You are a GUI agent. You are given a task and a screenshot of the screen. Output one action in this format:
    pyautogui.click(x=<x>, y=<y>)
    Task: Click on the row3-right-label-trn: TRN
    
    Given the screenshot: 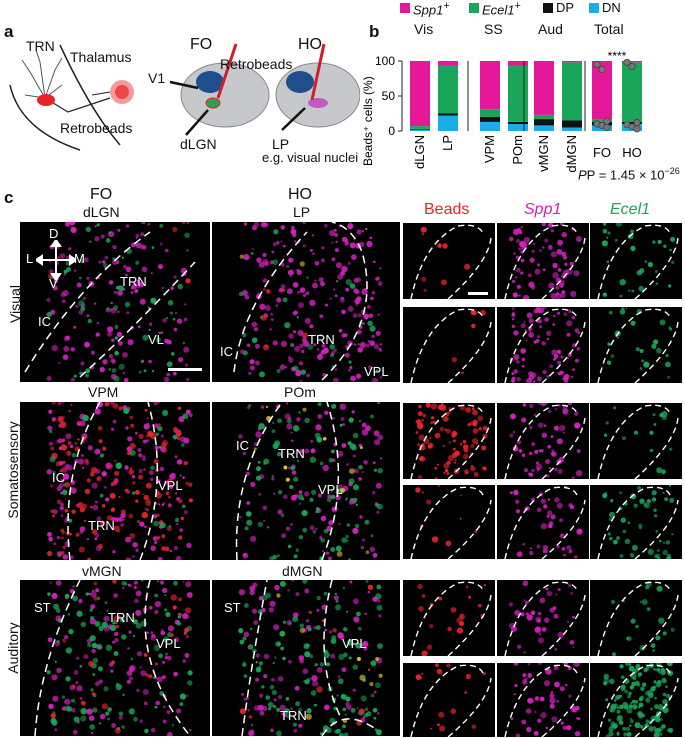 What is the action you would take?
    pyautogui.click(x=293, y=715)
    